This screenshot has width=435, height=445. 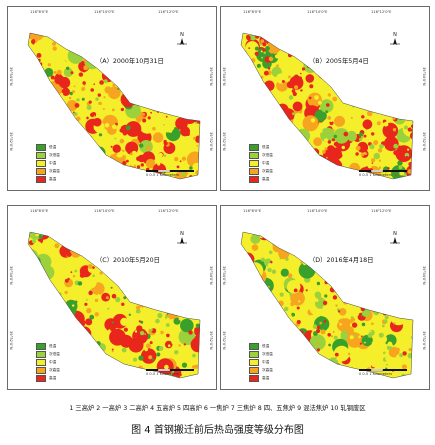 I want to click on legend-item: 高温, so click(x=48, y=378).